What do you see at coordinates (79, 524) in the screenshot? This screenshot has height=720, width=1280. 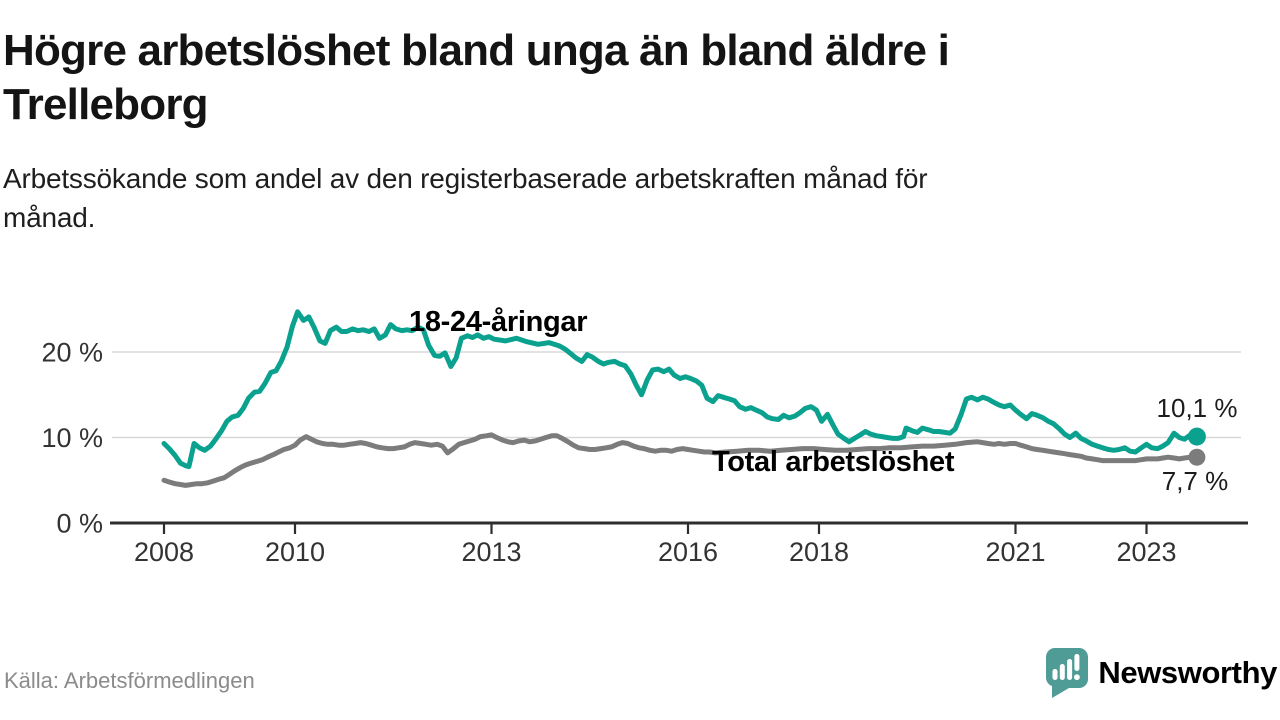 I see `y-tick-label-0: 0 %` at bounding box center [79, 524].